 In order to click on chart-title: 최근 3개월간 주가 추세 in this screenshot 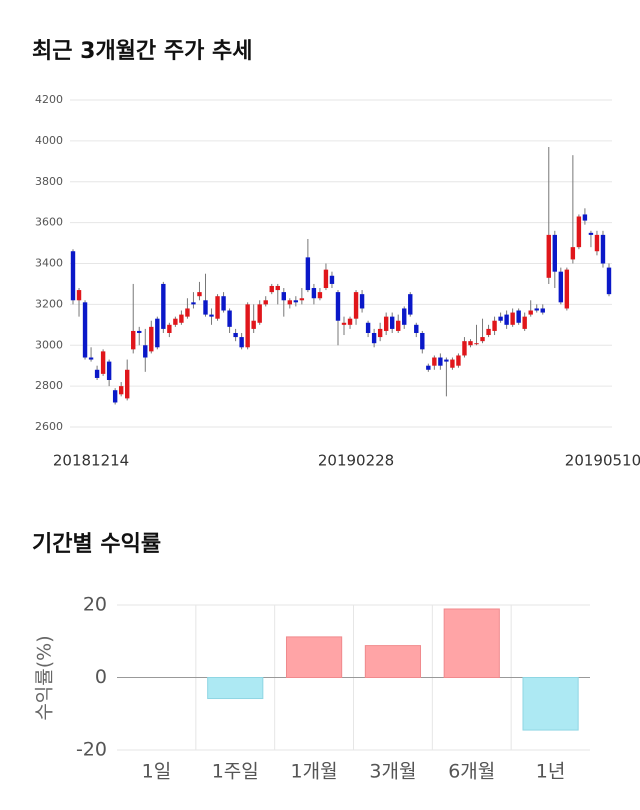, I will do `click(142, 51)`.